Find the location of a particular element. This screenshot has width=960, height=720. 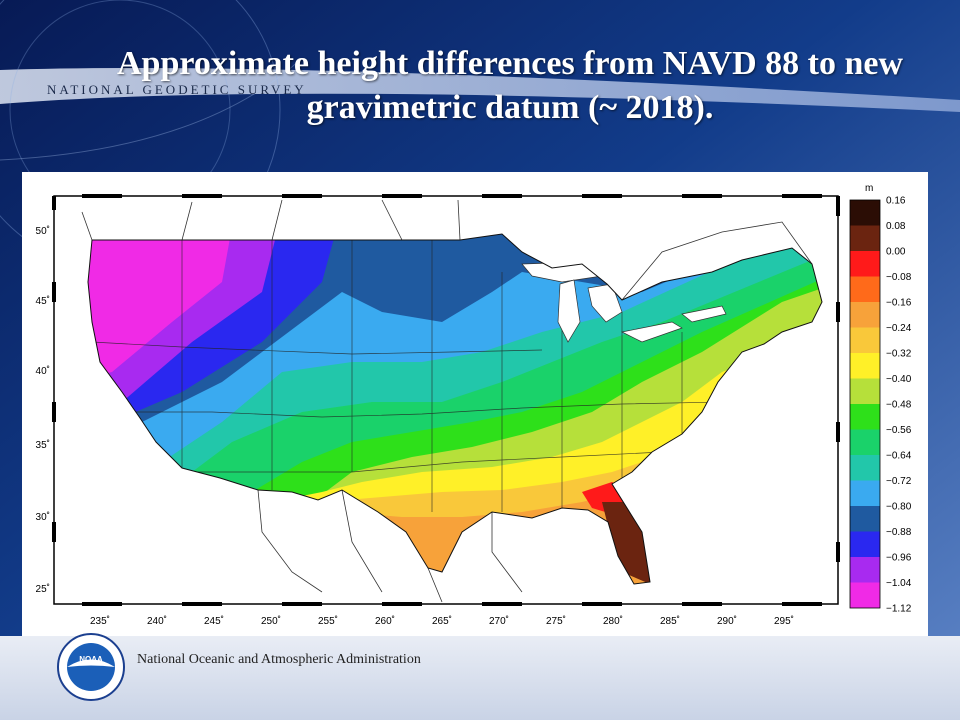

noaa-logo: NOAA is located at coordinates (91, 667).